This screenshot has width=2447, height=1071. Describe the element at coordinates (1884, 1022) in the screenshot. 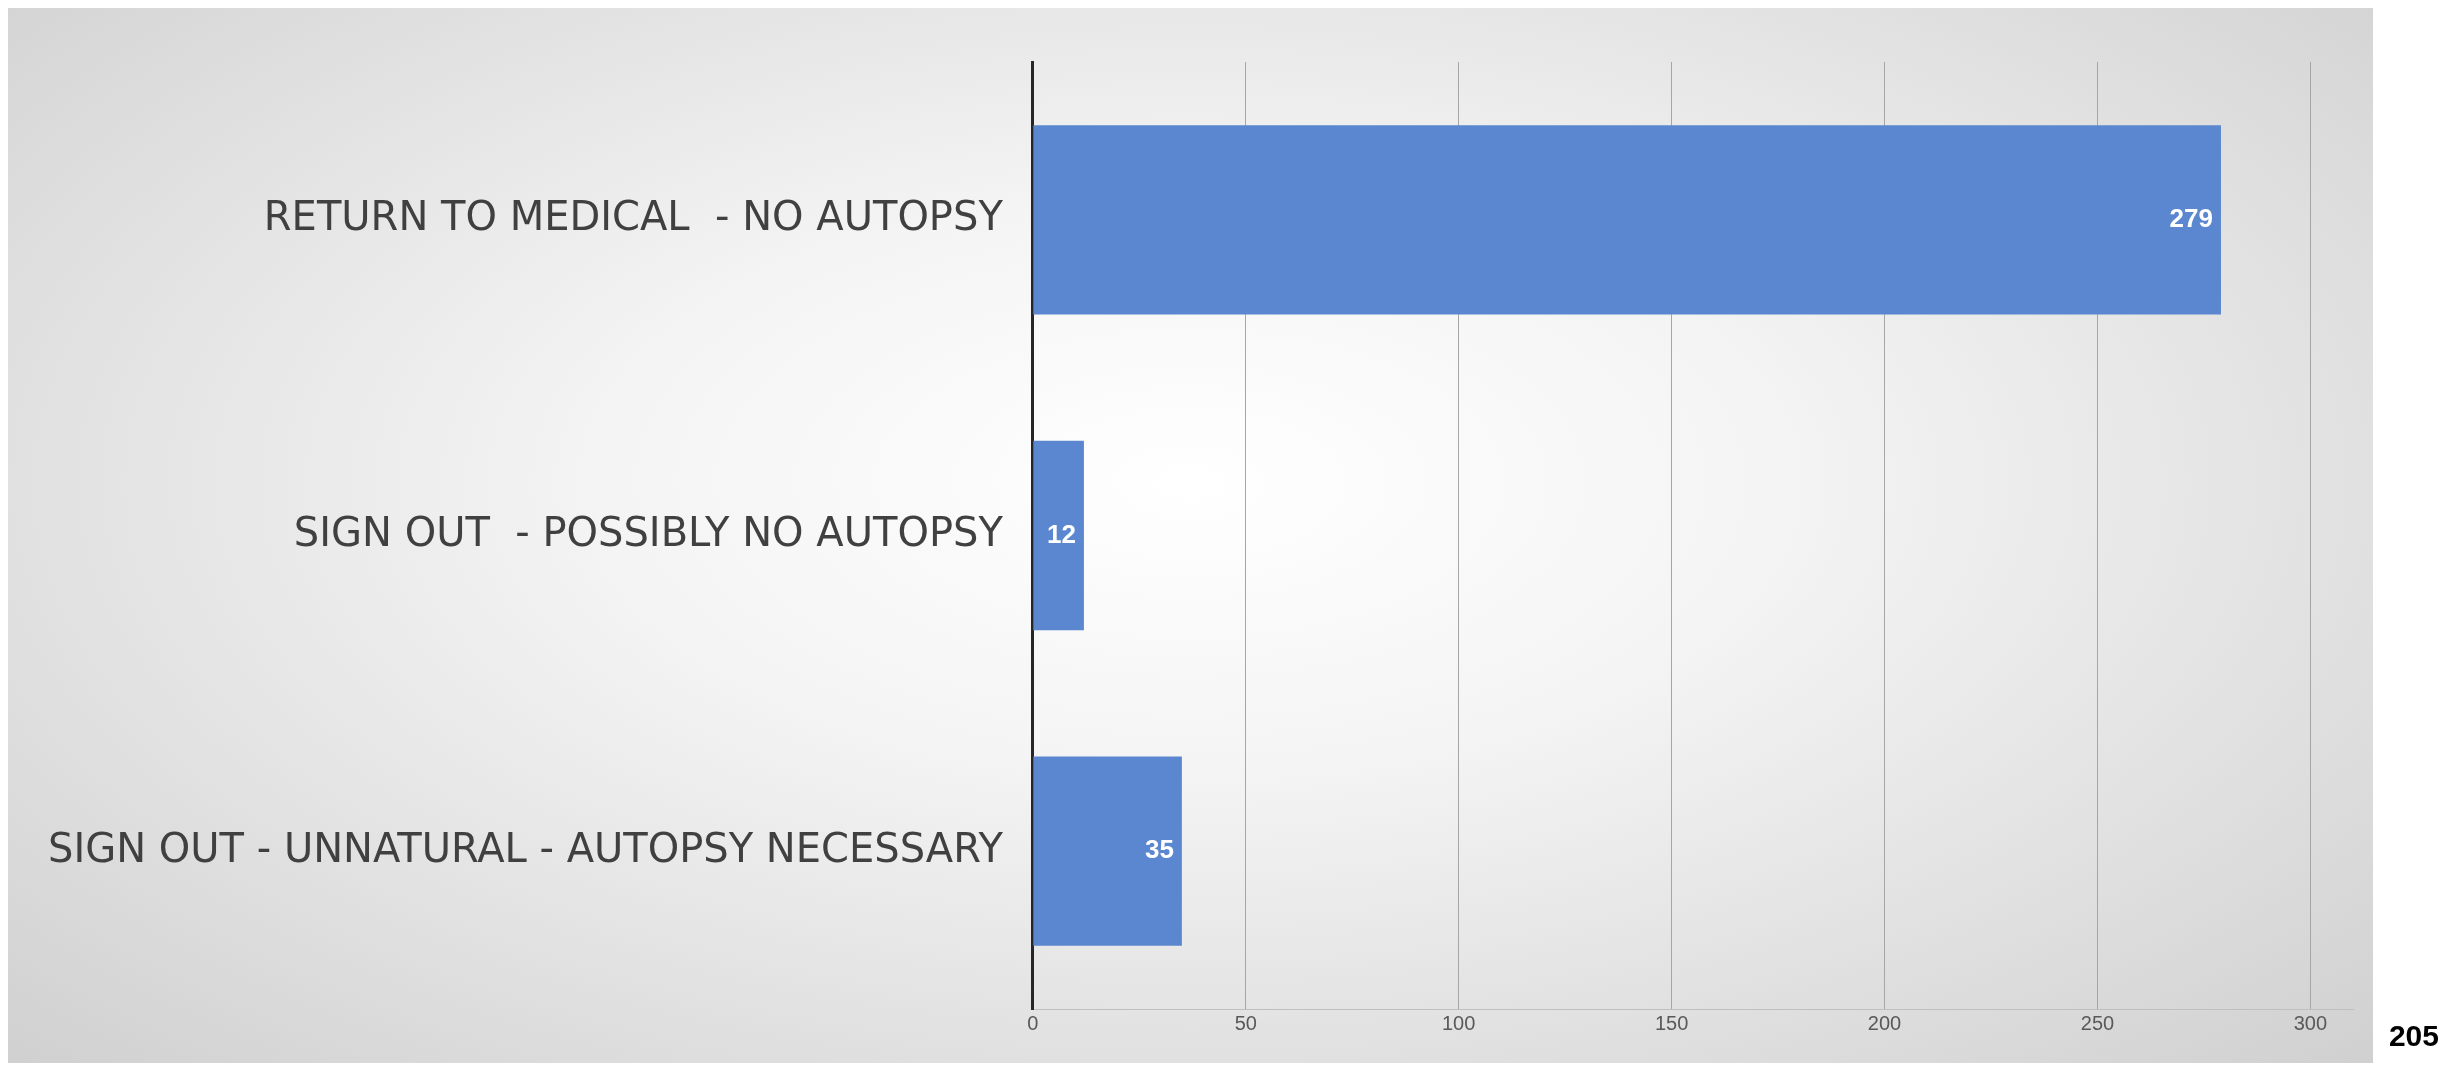

I see `x-tick-label: 200` at that location.